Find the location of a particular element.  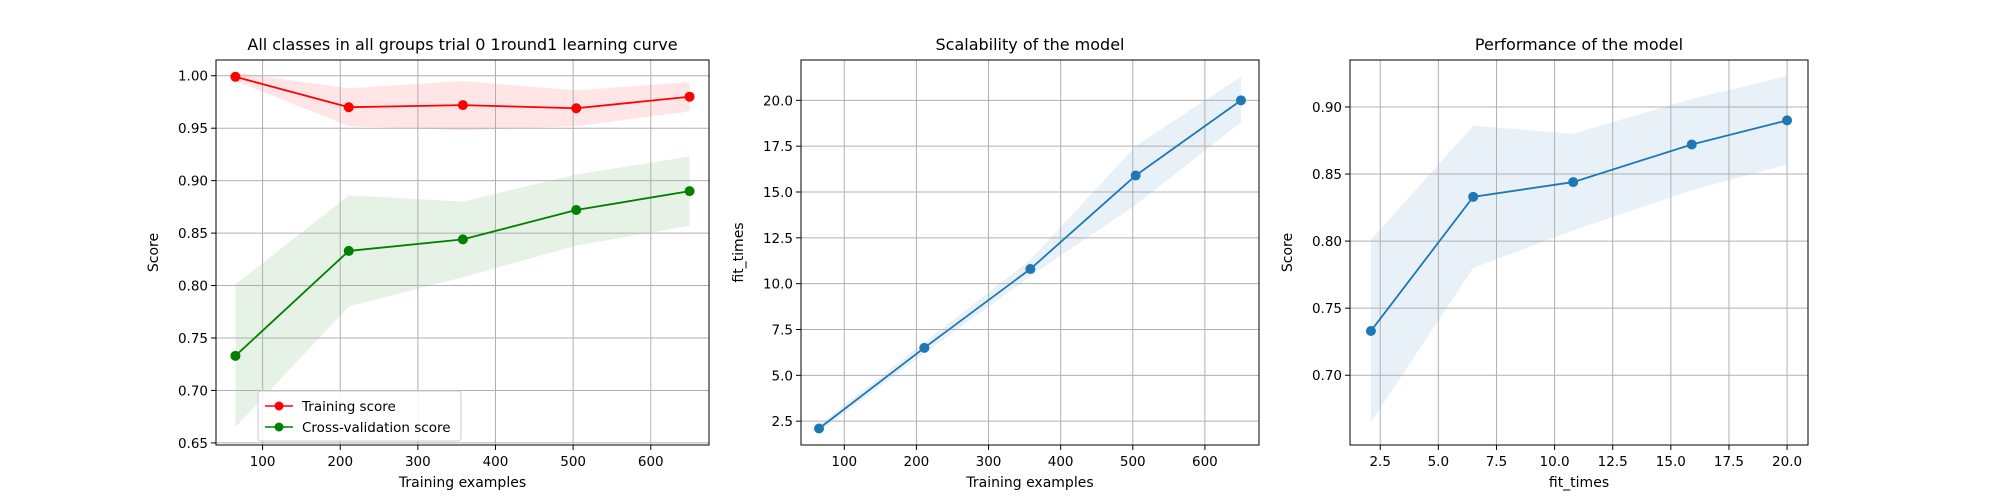

y-tick-label: 0.65 is located at coordinates (193, 444).